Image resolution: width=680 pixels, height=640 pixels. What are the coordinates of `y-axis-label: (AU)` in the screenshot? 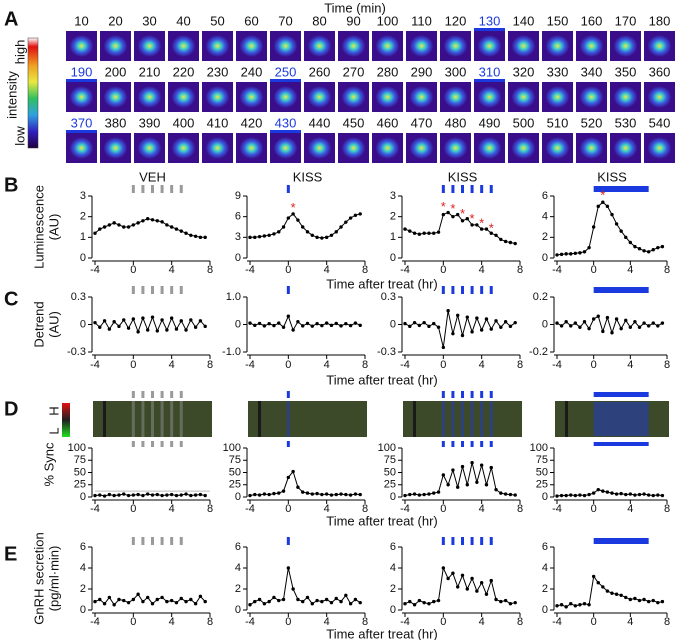 It's located at (53, 227).